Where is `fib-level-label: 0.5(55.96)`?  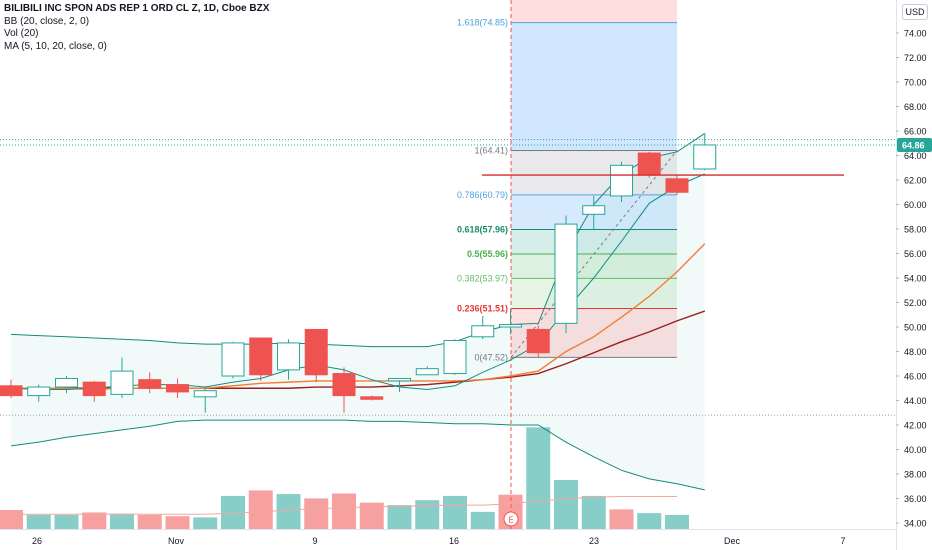
fib-level-label: 0.5(55.96) is located at coordinates (487, 254).